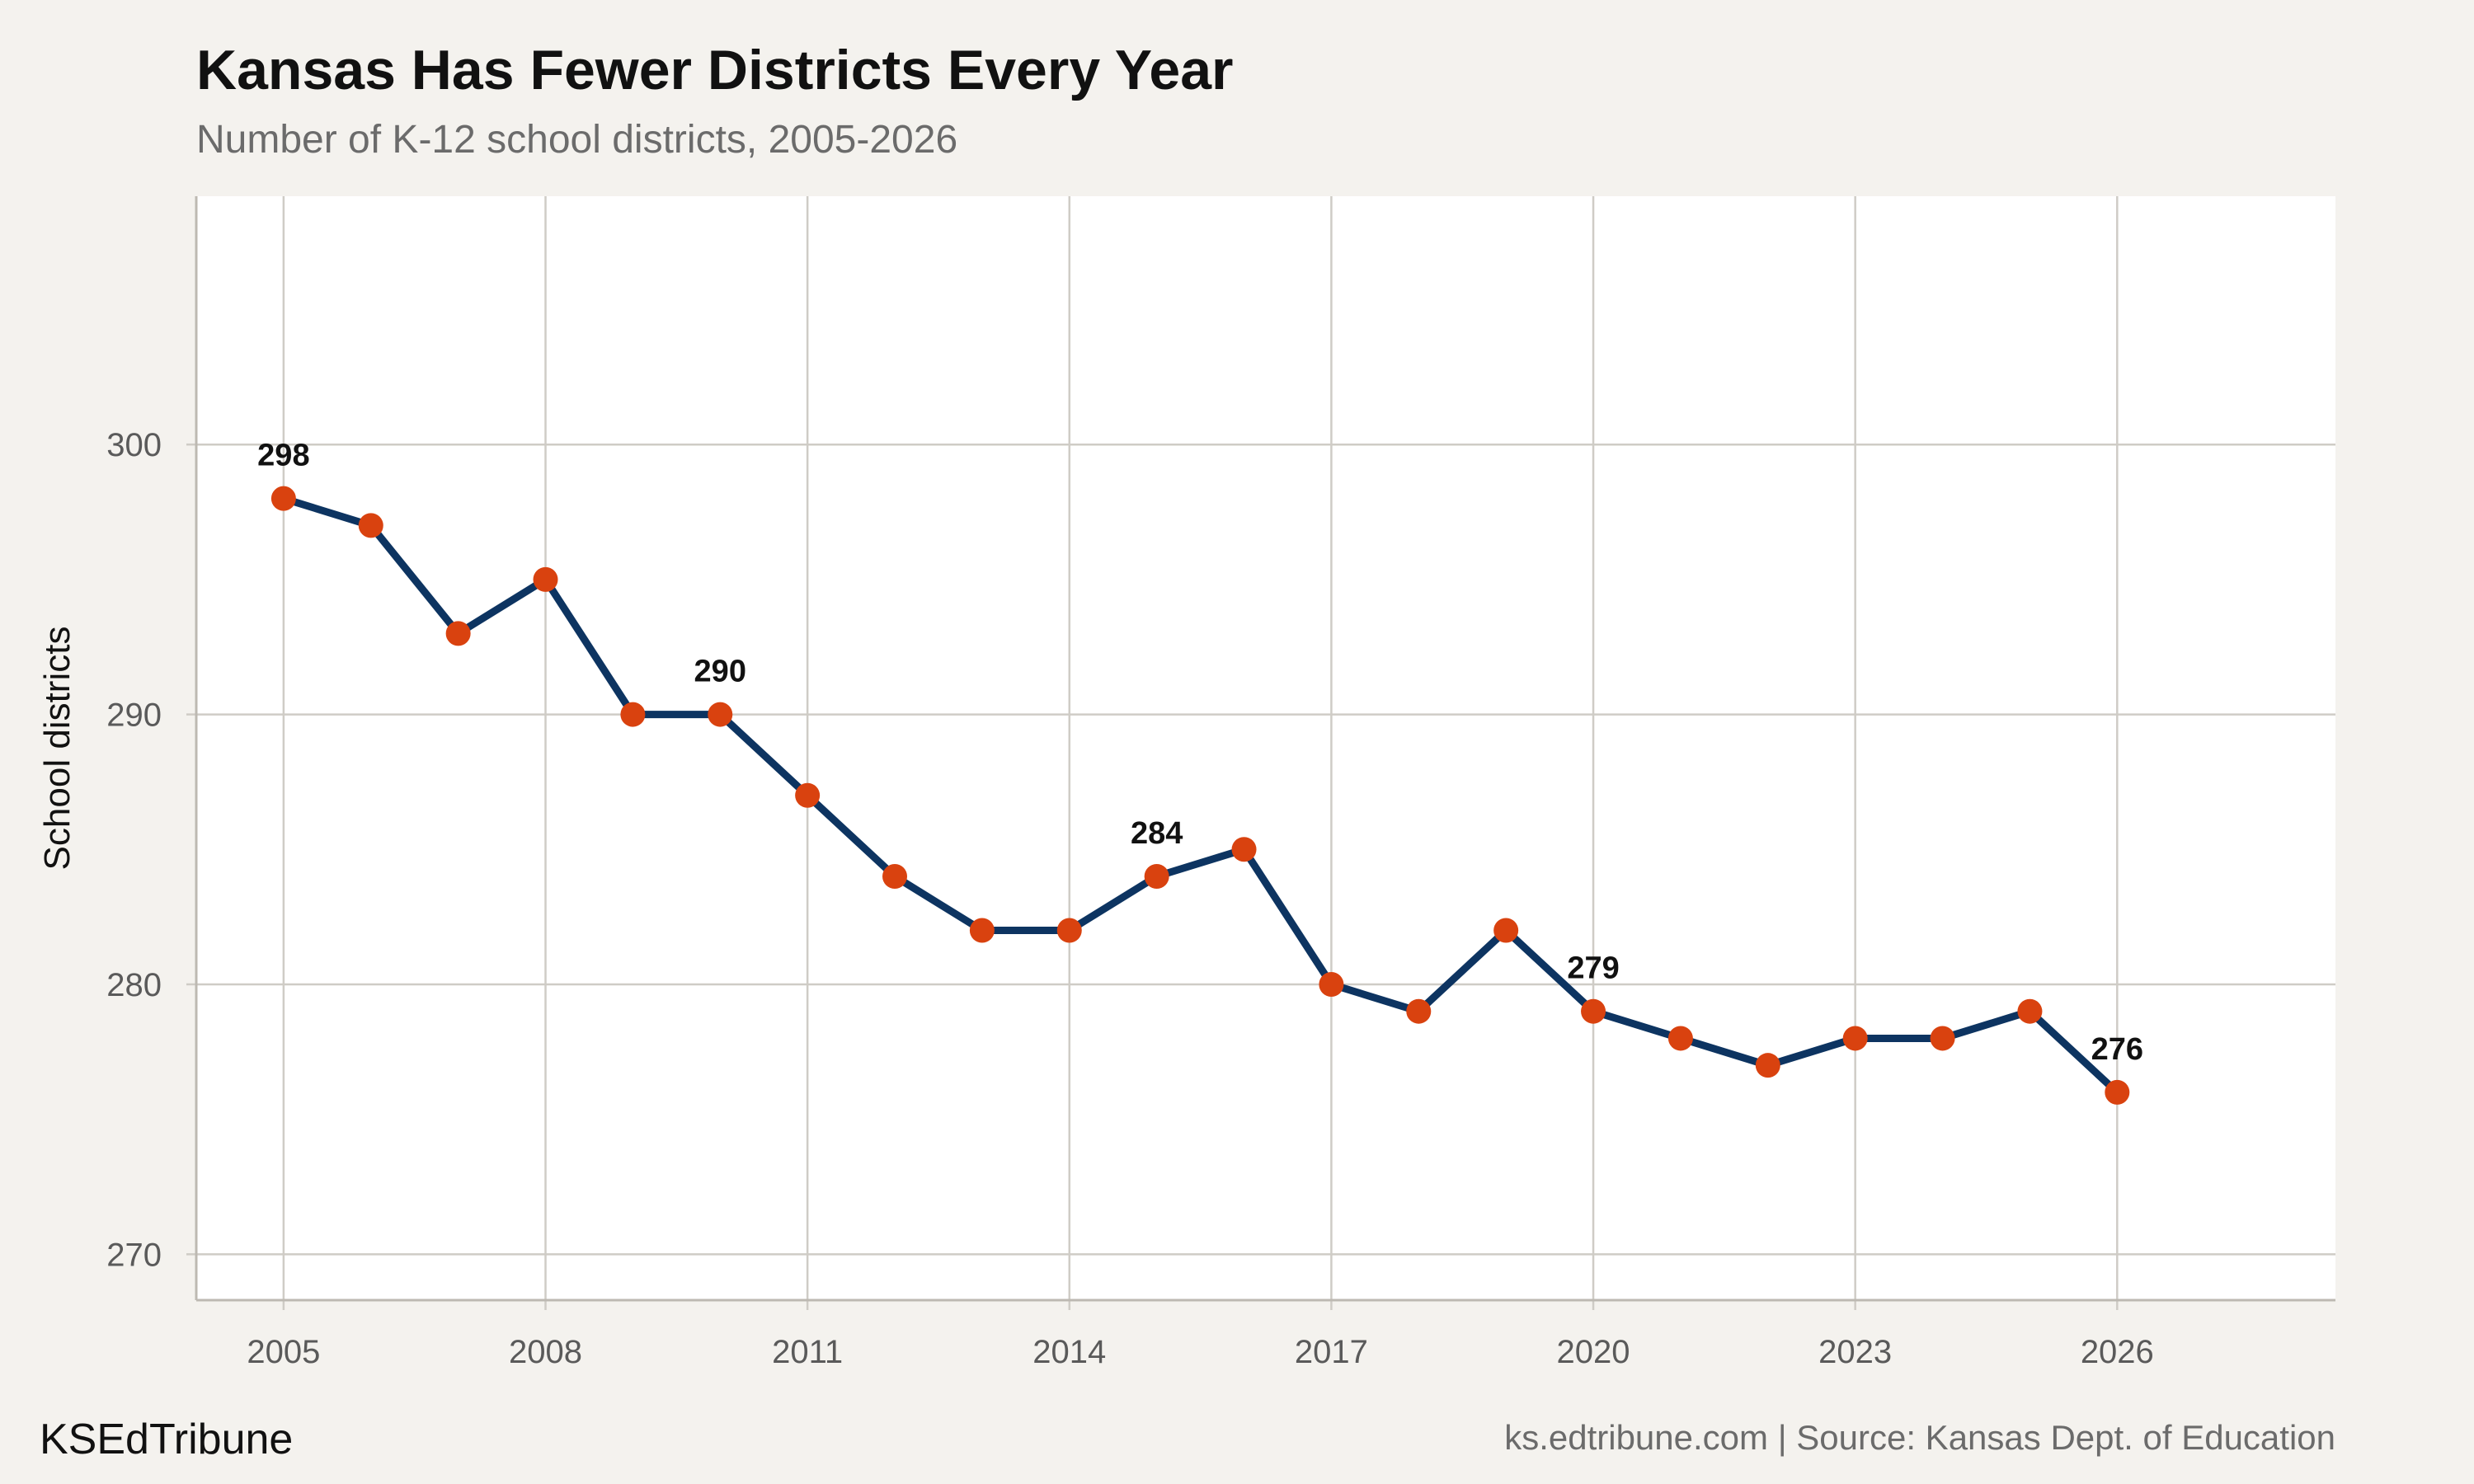 The image size is (2474, 1484). I want to click on data-point-2008, so click(545, 579).